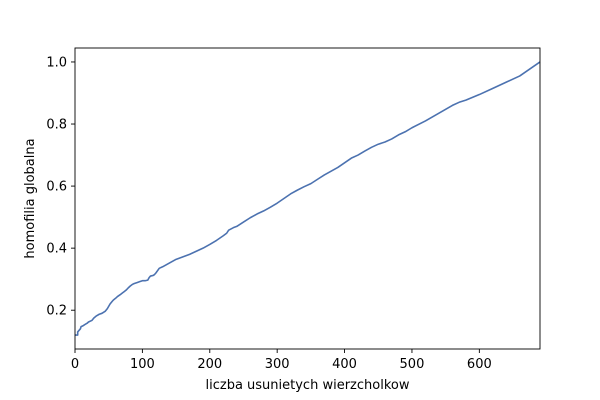  Describe the element at coordinates (344, 364) in the screenshot. I see `x-tick-label: 400` at that location.